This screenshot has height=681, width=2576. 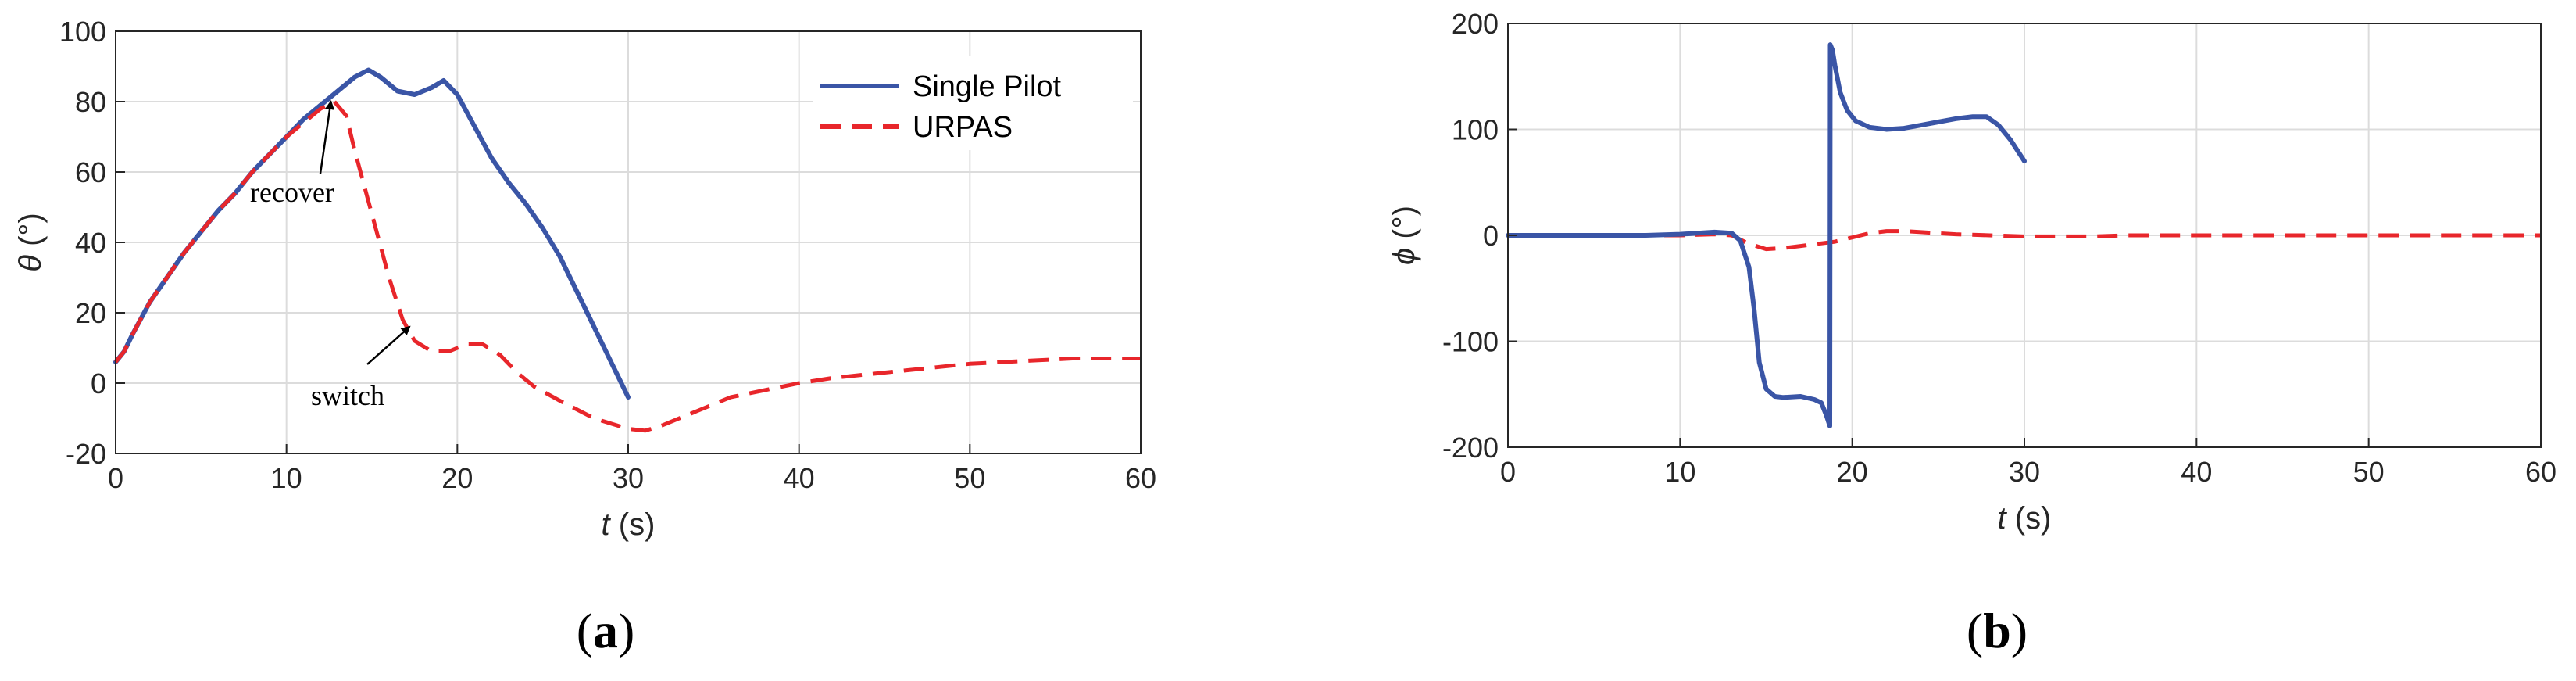 What do you see at coordinates (91, 102) in the screenshot?
I see `y-tick-label: 80` at bounding box center [91, 102].